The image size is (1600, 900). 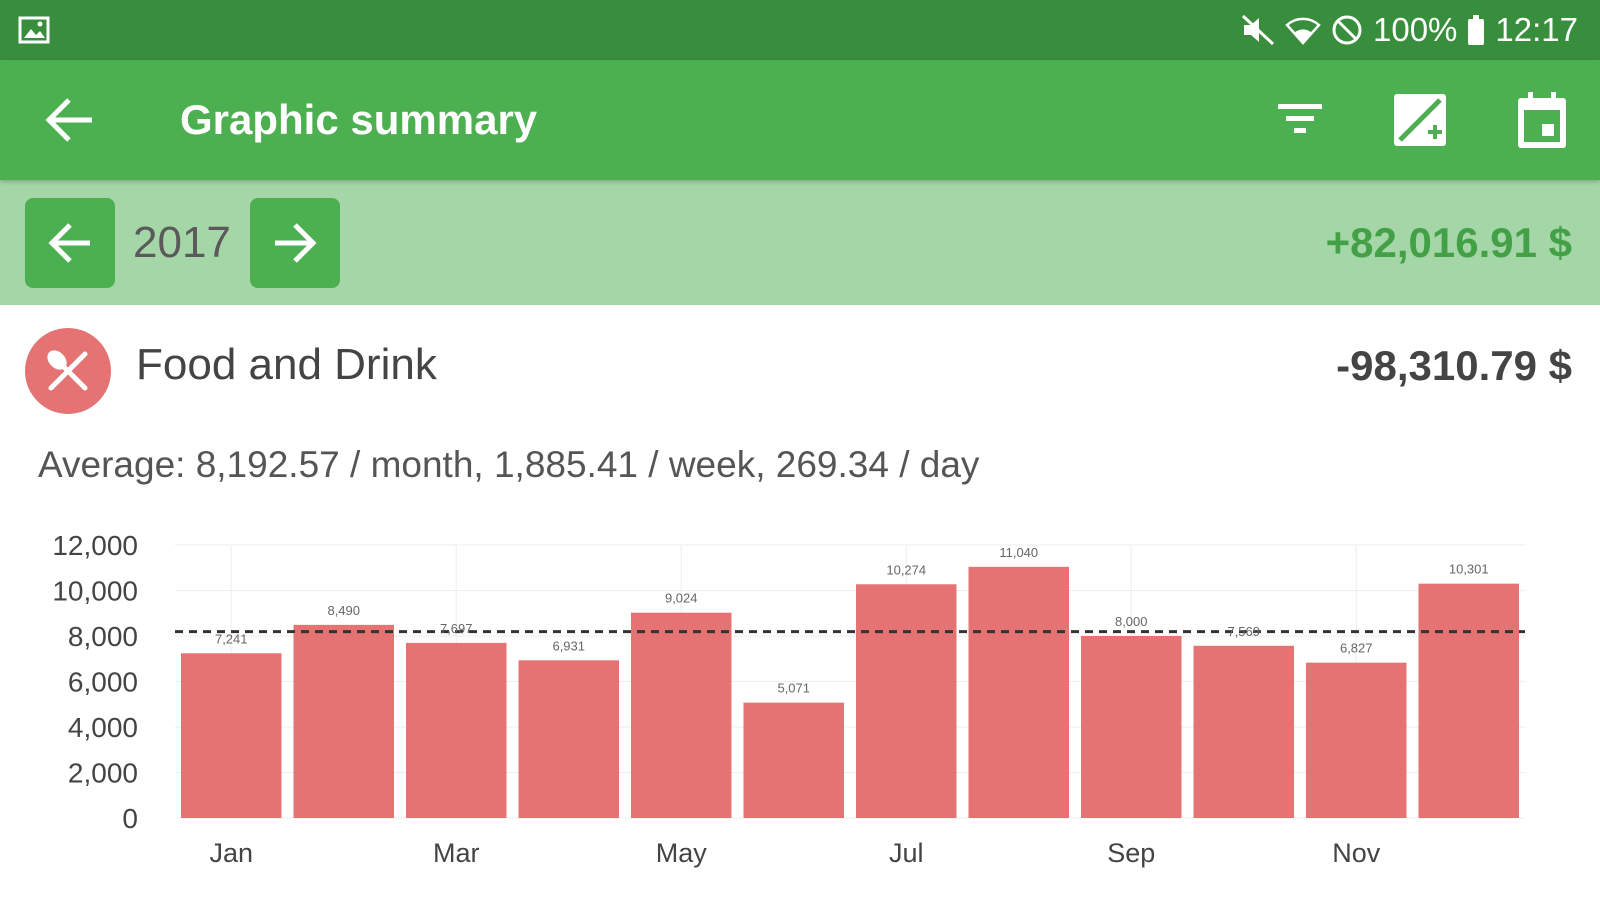 What do you see at coordinates (800, 30) in the screenshot?
I see `status-bar: 100% 12:17` at bounding box center [800, 30].